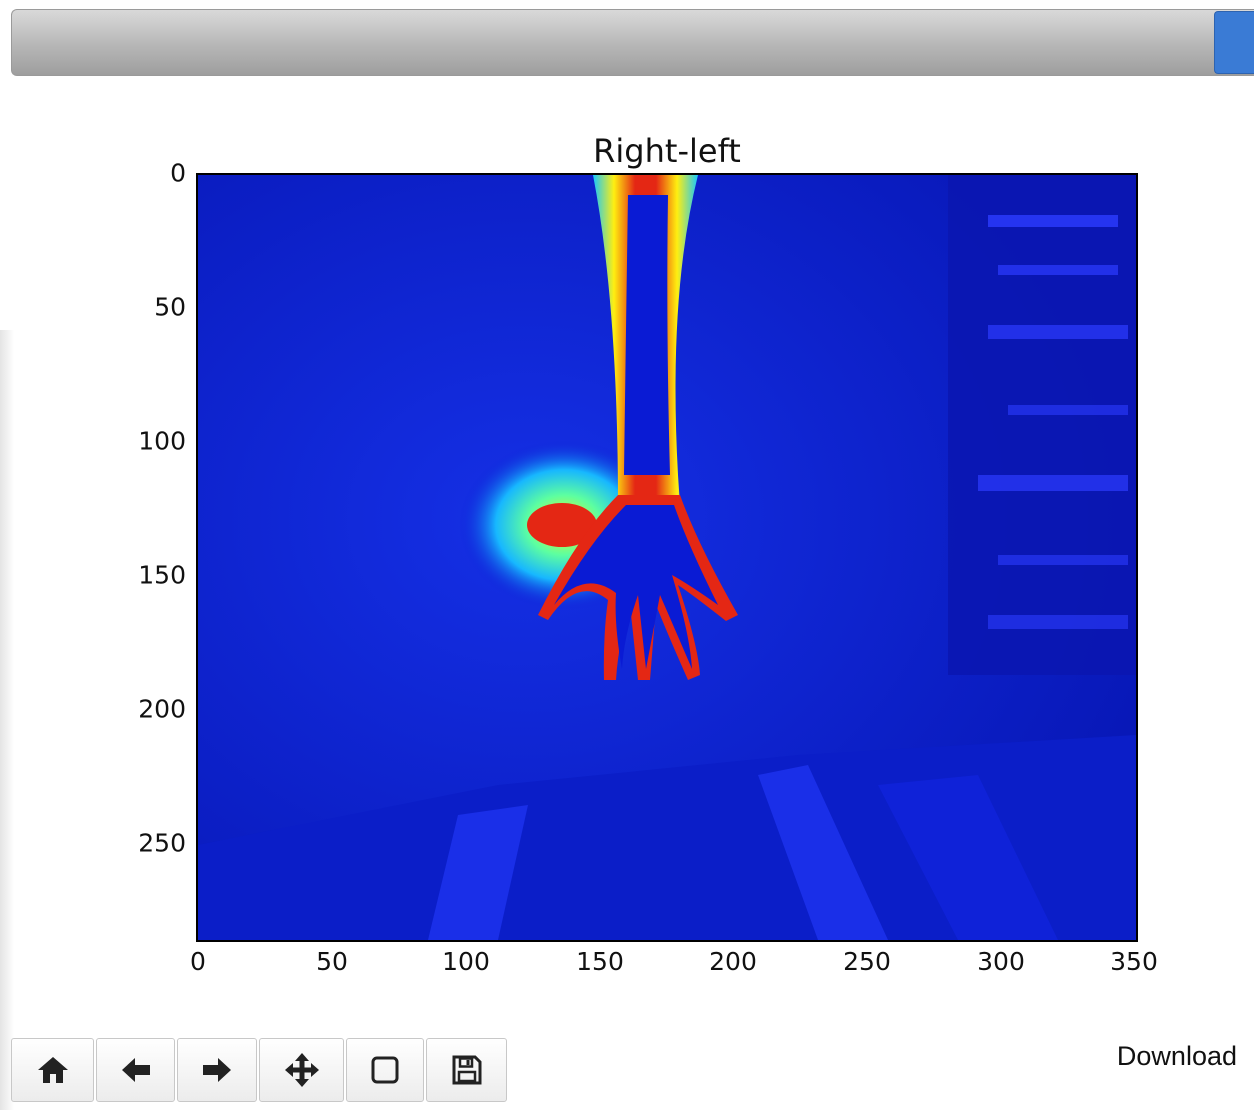  I want to click on arrow-right-icon, so click(217, 1070).